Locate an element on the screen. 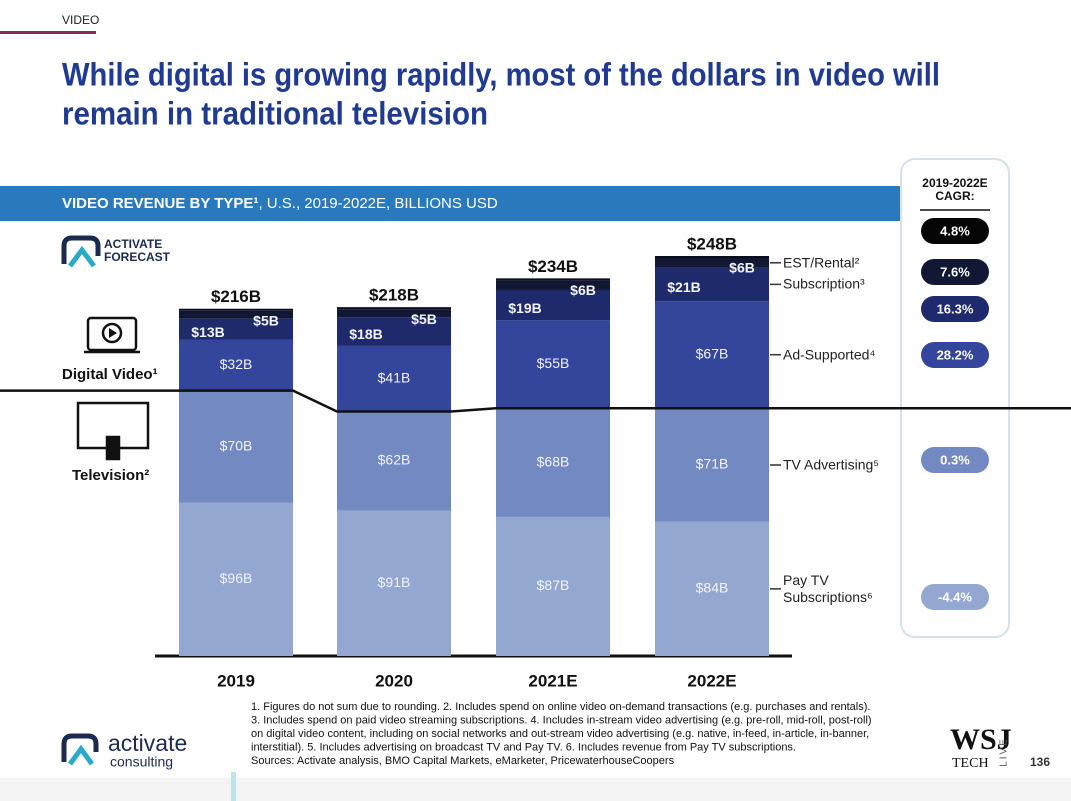 This screenshot has width=1071, height=801. cagr-header: CAGR: is located at coordinates (954, 196).